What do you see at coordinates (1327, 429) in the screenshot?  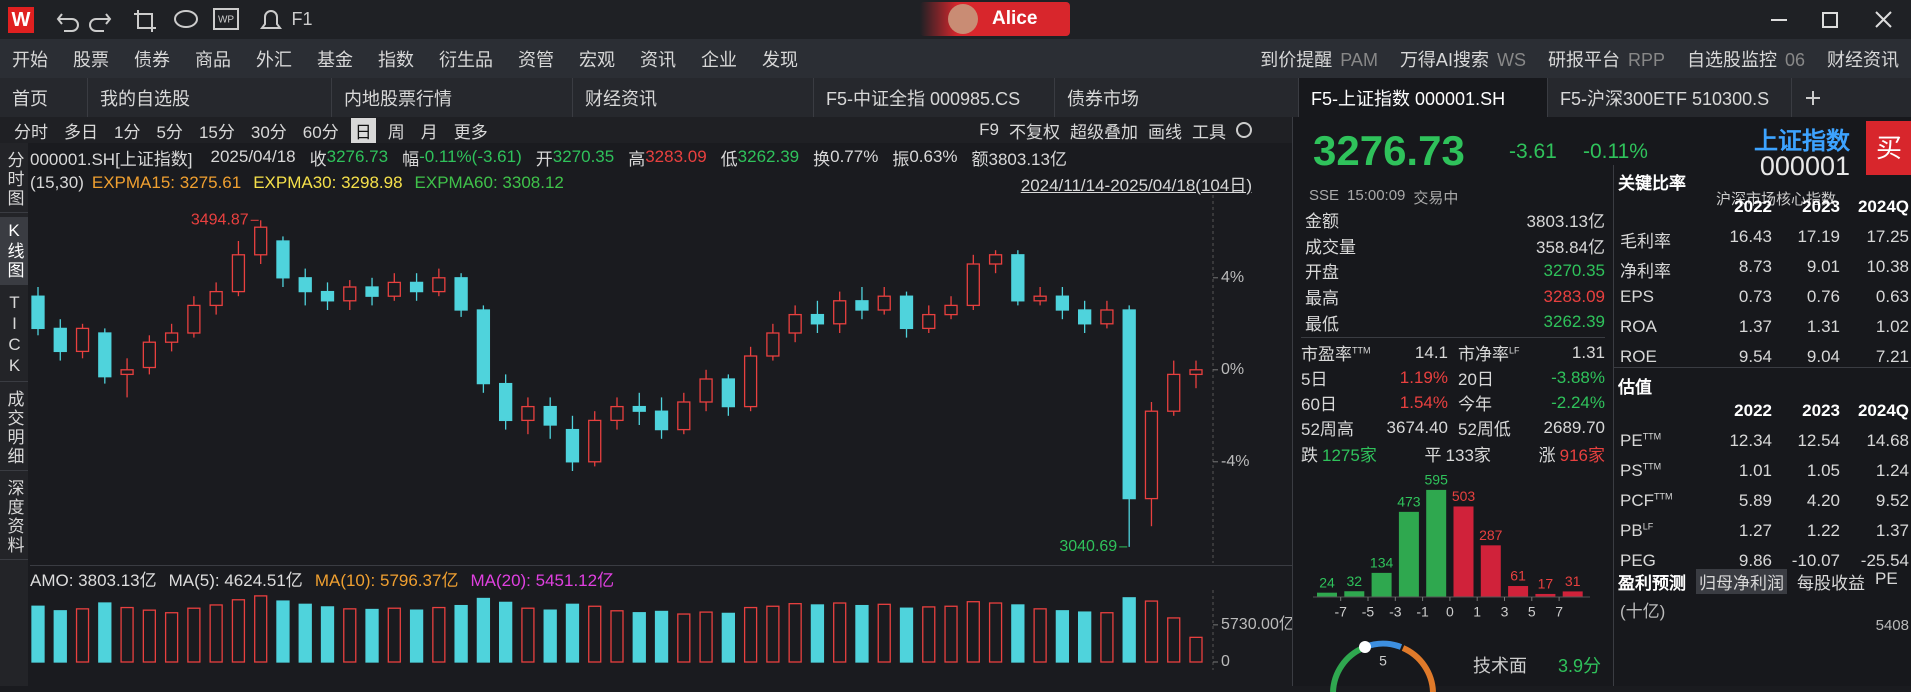 I see `stat-label: 52周高` at bounding box center [1327, 429].